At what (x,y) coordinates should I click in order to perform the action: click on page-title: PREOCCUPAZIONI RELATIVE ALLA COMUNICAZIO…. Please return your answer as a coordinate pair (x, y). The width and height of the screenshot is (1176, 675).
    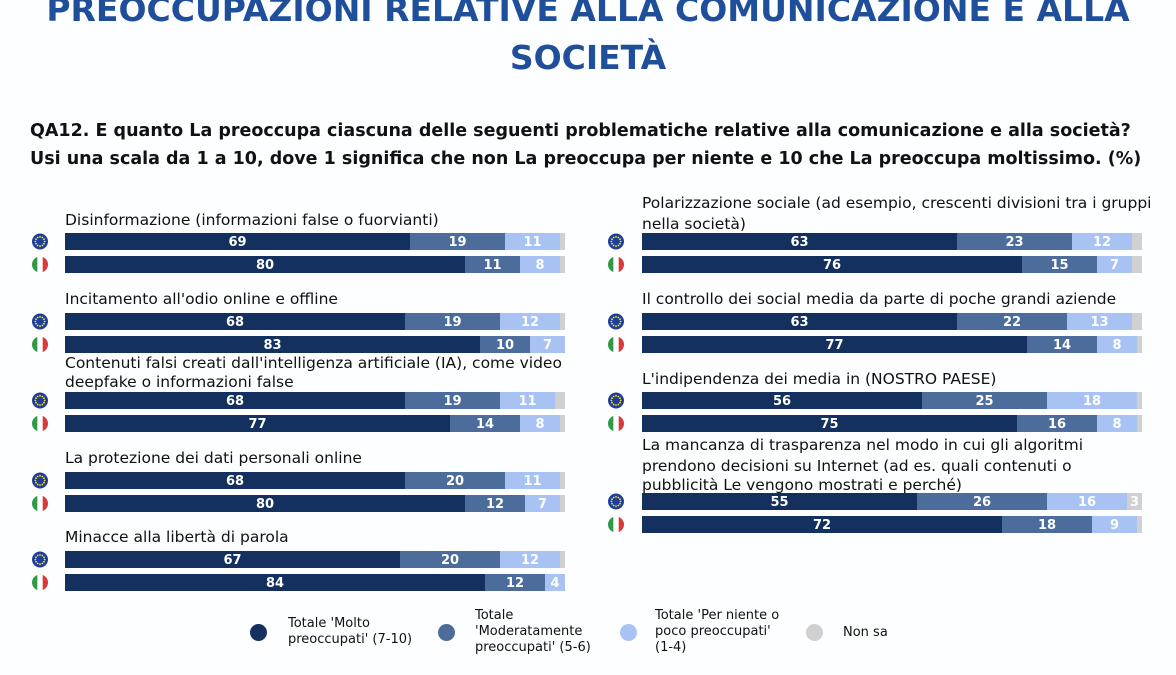
    Looking at the image, I should click on (588, 41).